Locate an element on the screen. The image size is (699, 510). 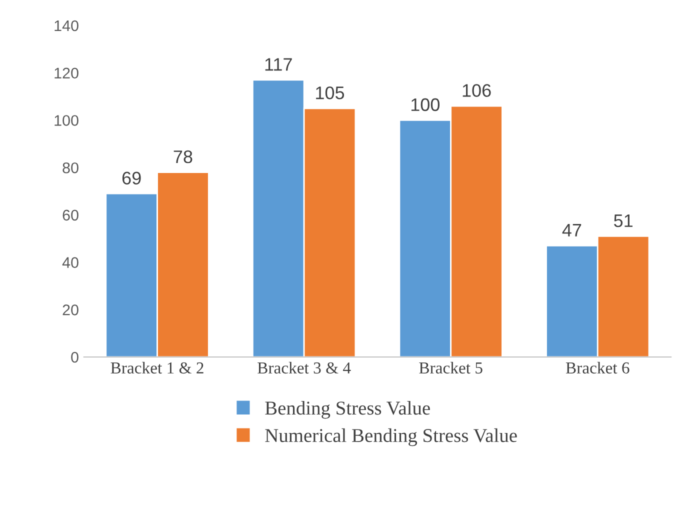
data-label: 69 is located at coordinates (131, 178).